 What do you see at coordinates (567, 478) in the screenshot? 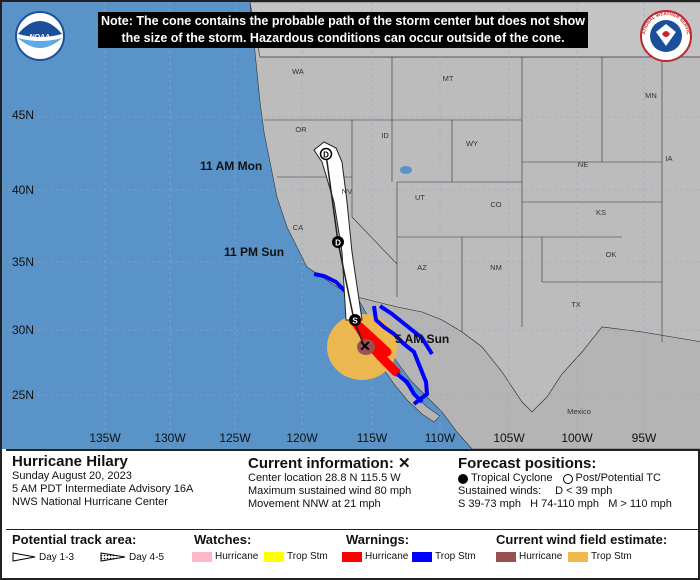
I see `post-potential-tc-icon` at bounding box center [567, 478].